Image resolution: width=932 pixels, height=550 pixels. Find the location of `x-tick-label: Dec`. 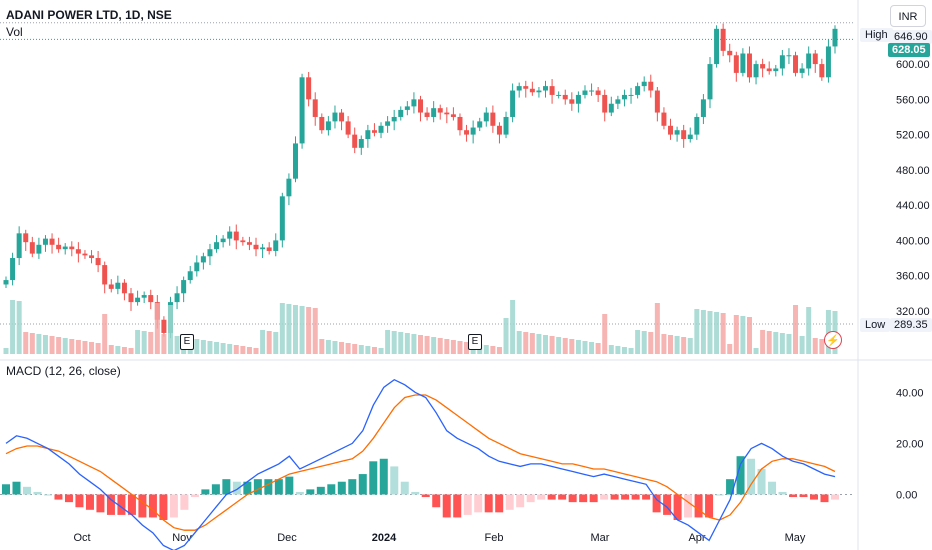

x-tick-label: Dec is located at coordinates (287, 538).